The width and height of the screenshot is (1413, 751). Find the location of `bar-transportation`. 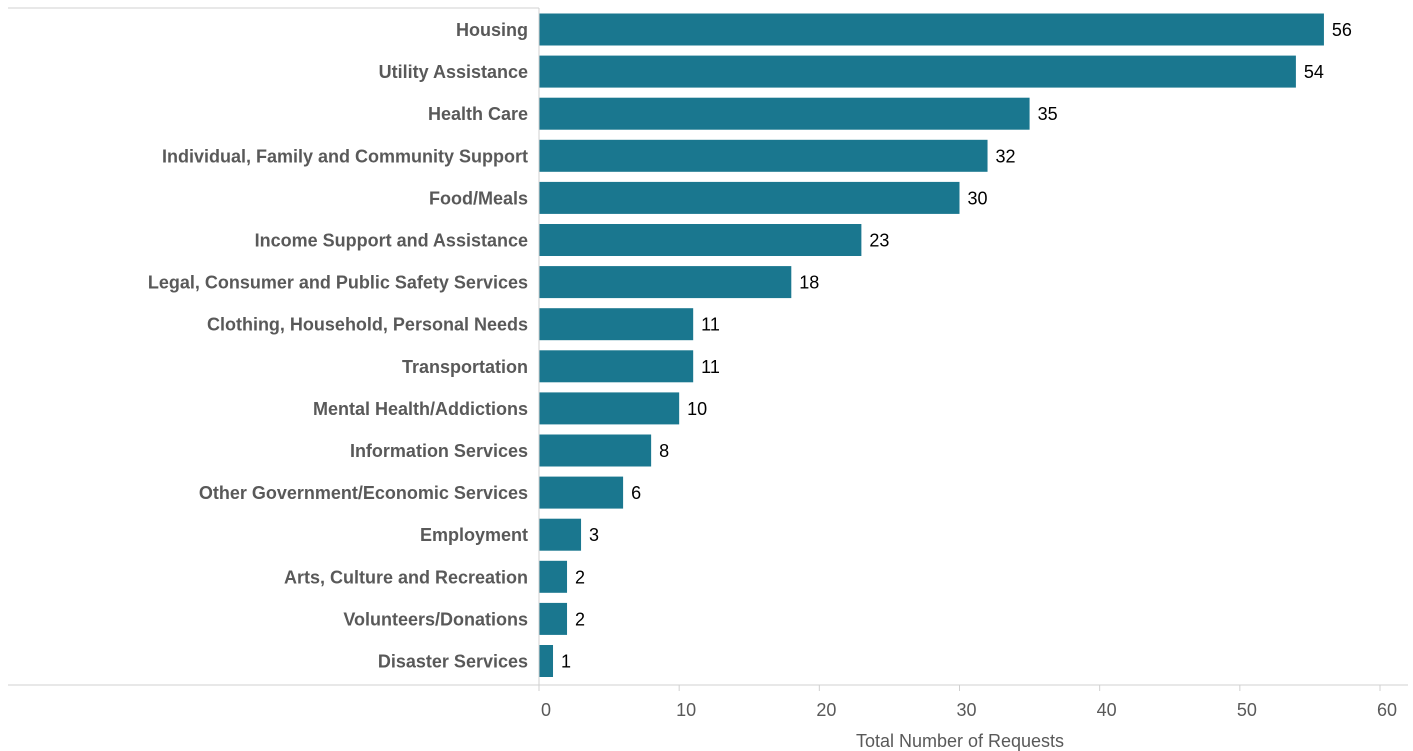

bar-transportation is located at coordinates (616, 366).